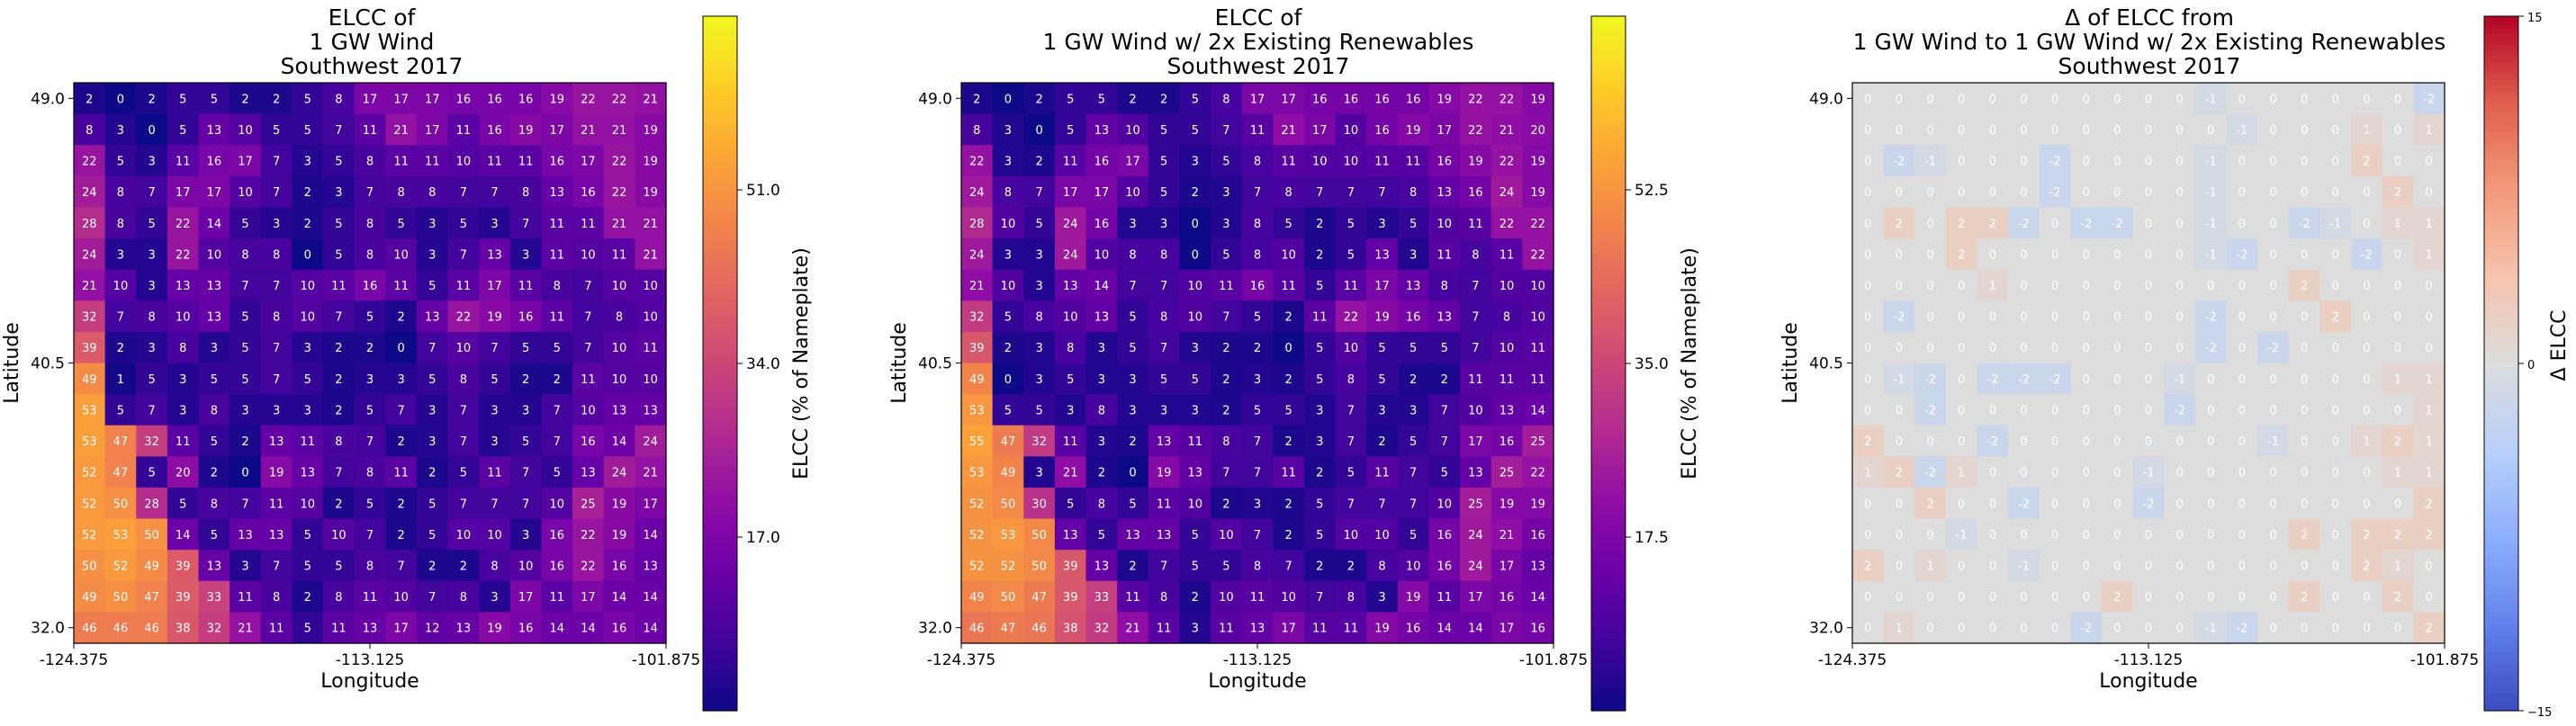 The height and width of the screenshot is (726, 2576). What do you see at coordinates (977, 629) in the screenshot?
I see `cell-value-label: 46` at bounding box center [977, 629].